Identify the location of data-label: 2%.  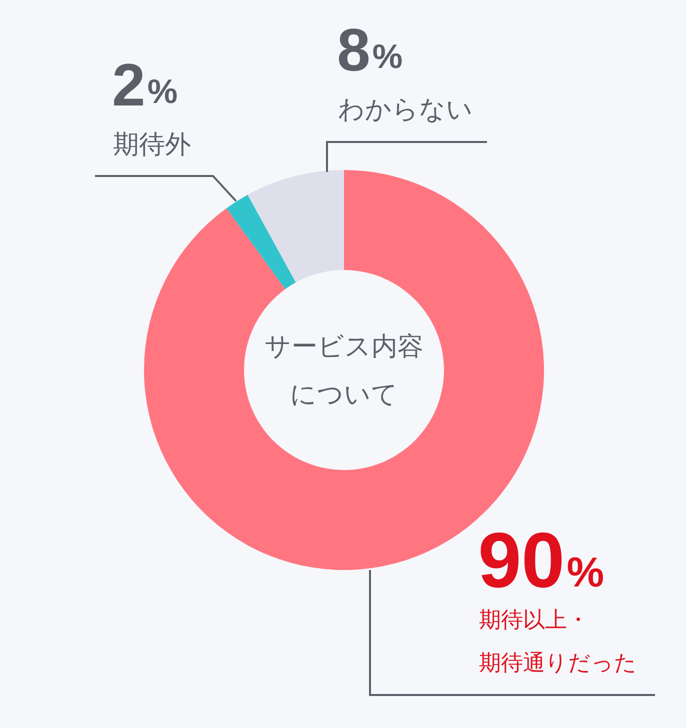
(145, 85).